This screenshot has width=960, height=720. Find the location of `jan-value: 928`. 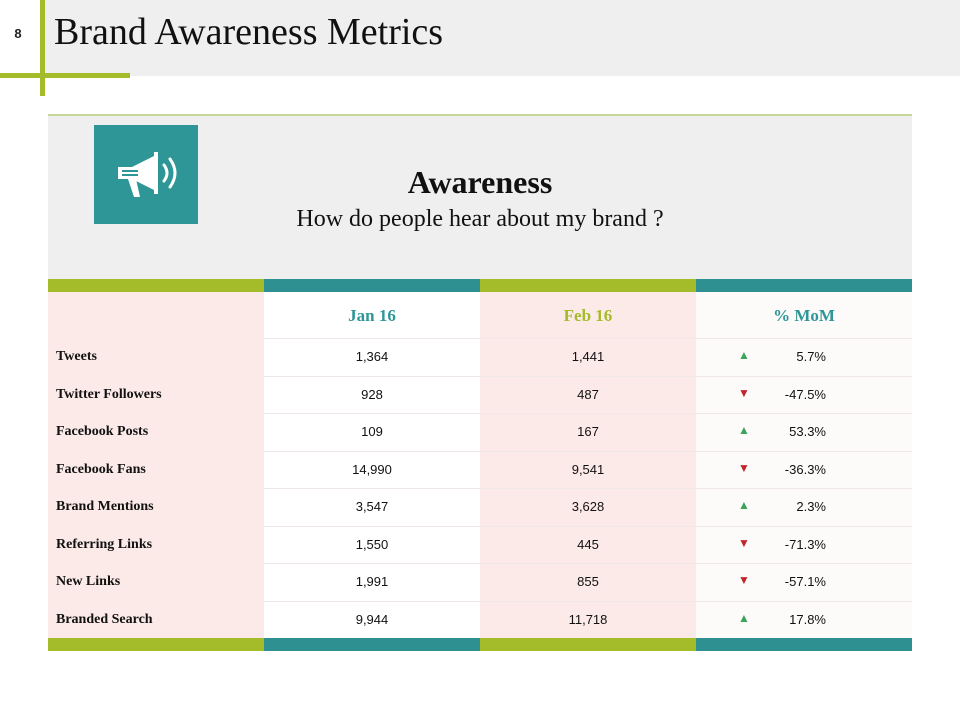

jan-value: 928 is located at coordinates (372, 394).